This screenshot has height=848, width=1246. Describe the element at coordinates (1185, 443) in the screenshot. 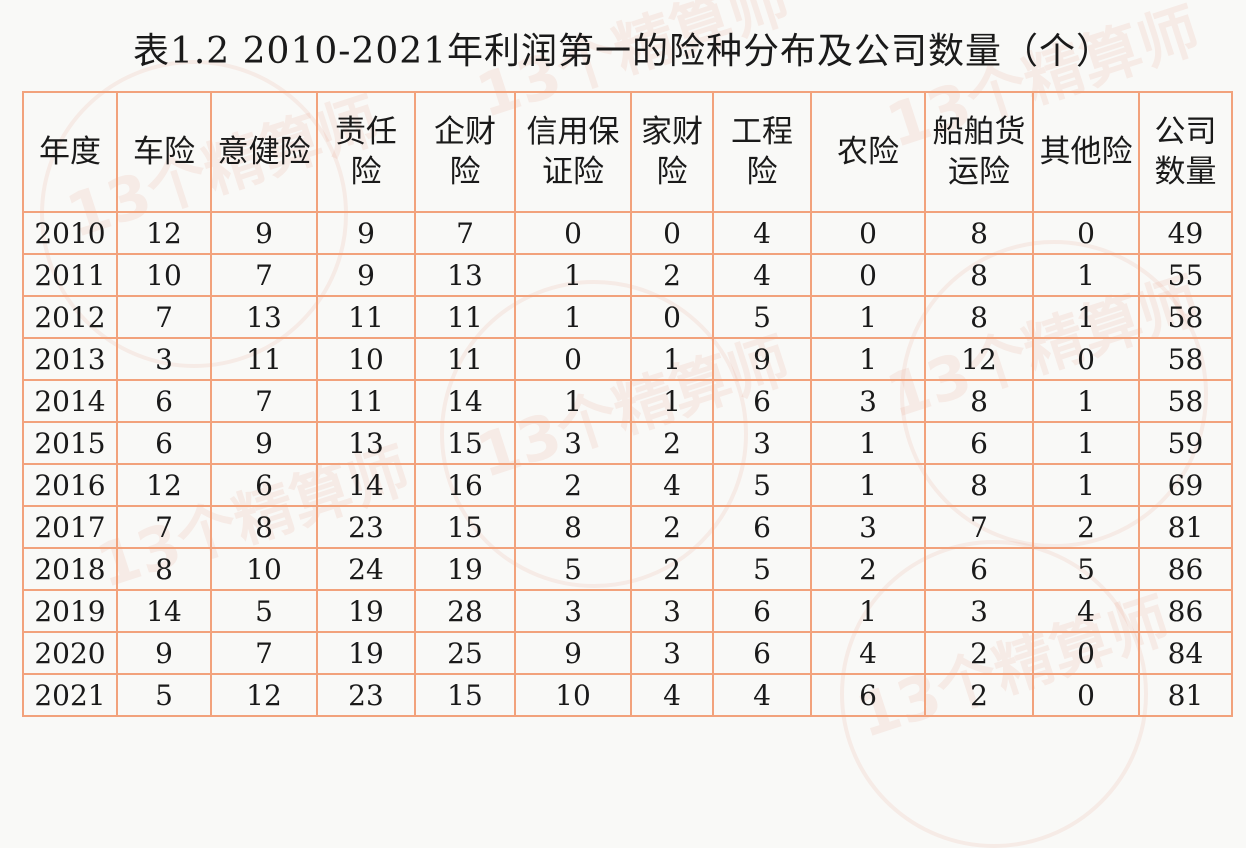

I see `table-cell: 59` at that location.